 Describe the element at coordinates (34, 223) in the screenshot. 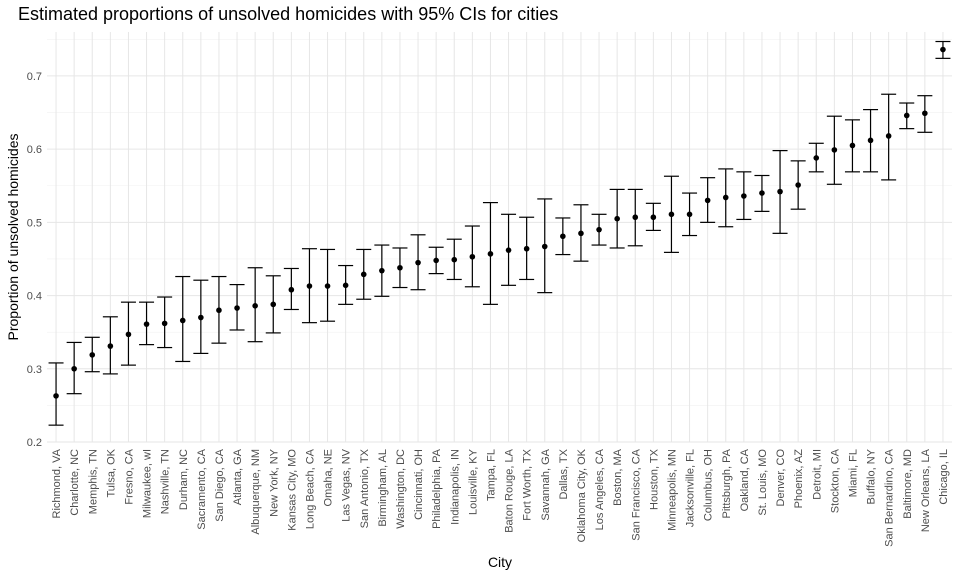

I see `y-tick-label: 0.5` at that location.